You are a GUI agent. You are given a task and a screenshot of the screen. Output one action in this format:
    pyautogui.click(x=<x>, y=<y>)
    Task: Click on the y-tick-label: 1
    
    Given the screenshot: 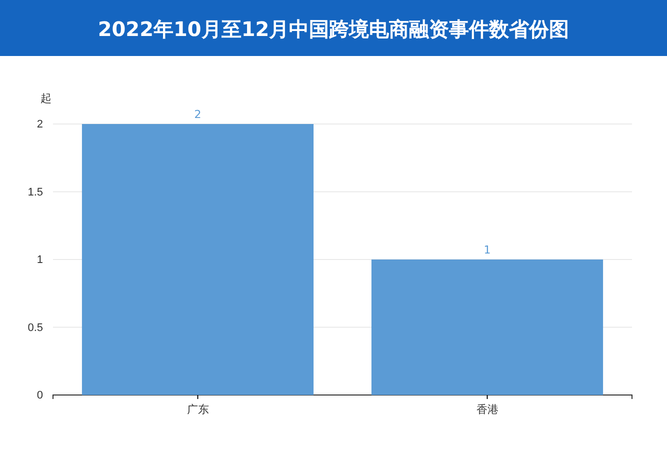 What is the action you would take?
    pyautogui.click(x=39, y=260)
    